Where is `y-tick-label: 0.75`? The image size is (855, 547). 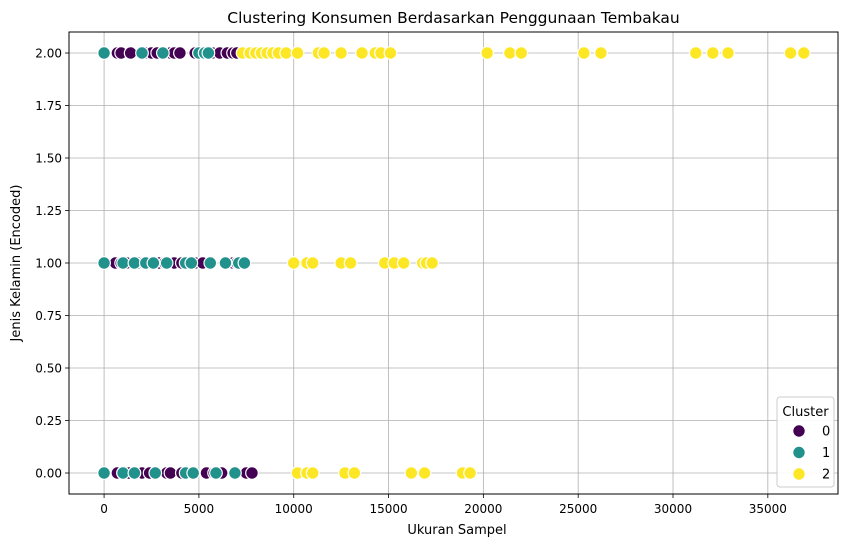 y-tick-label: 0.75 is located at coordinates (48, 316).